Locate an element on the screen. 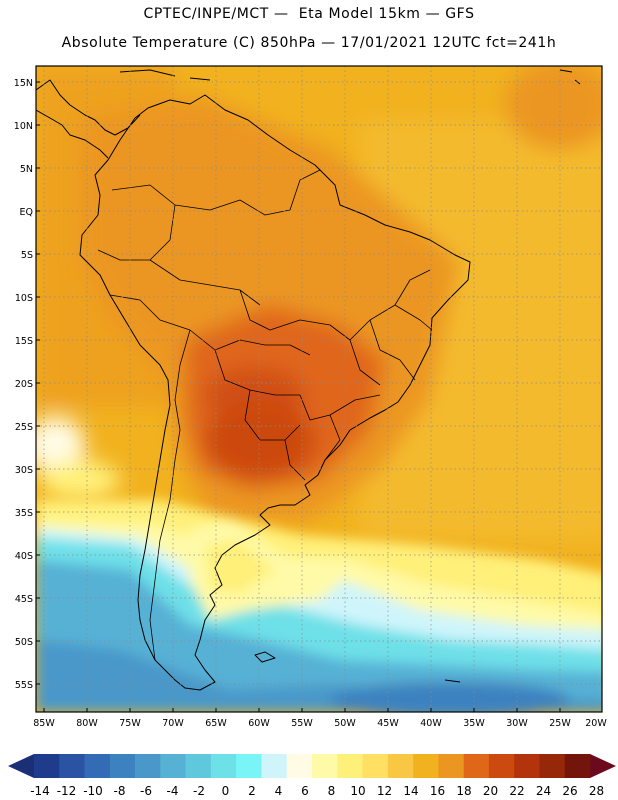 This screenshot has width=618, height=800. colorbar-label: -12 is located at coordinates (67, 791).